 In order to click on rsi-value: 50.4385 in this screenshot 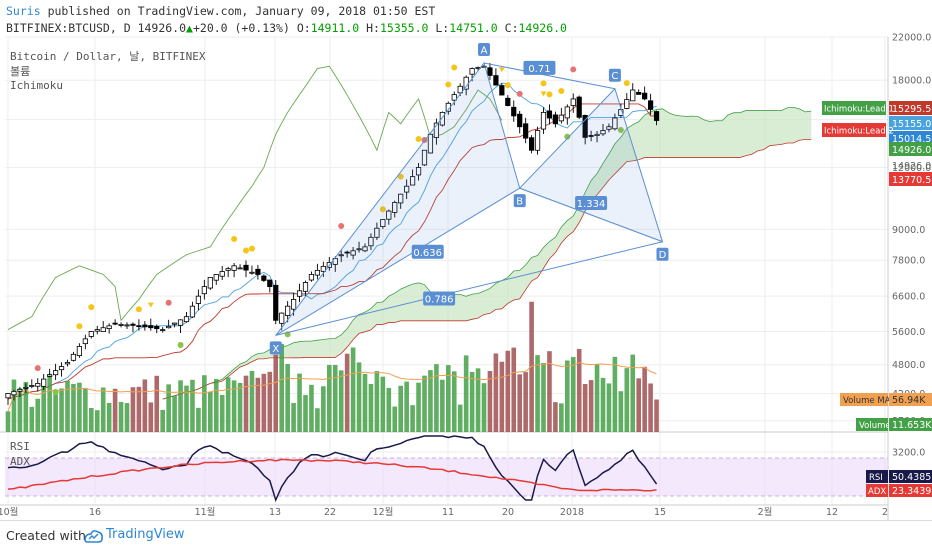, I will do `click(911, 477)`.